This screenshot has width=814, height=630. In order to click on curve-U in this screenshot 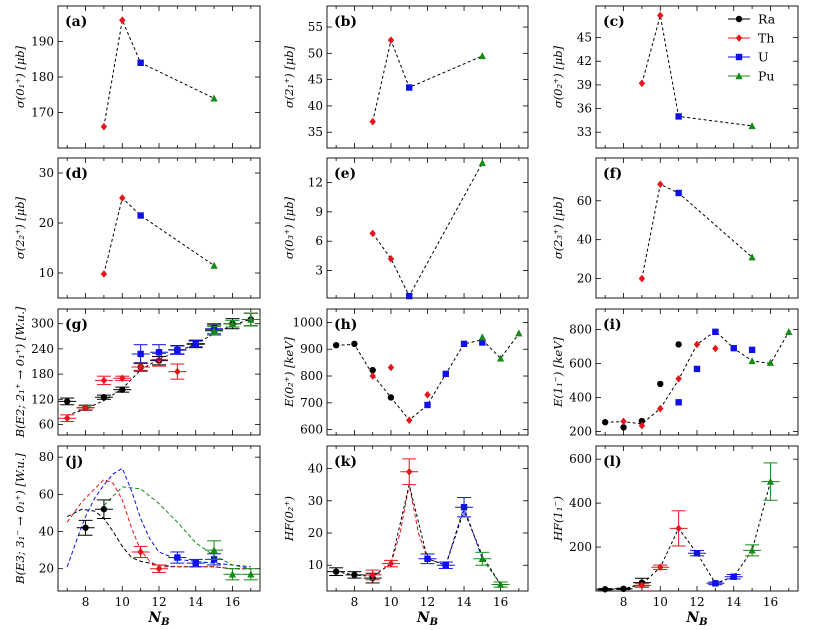, I will do `click(158, 517)`.